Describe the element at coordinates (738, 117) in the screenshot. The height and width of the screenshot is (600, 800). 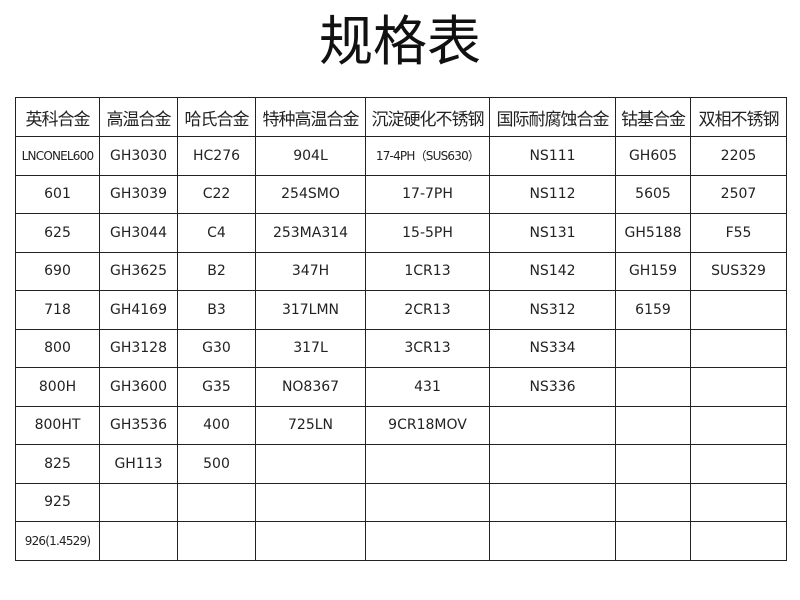
I see `column-header: 双相不锈钢` at that location.